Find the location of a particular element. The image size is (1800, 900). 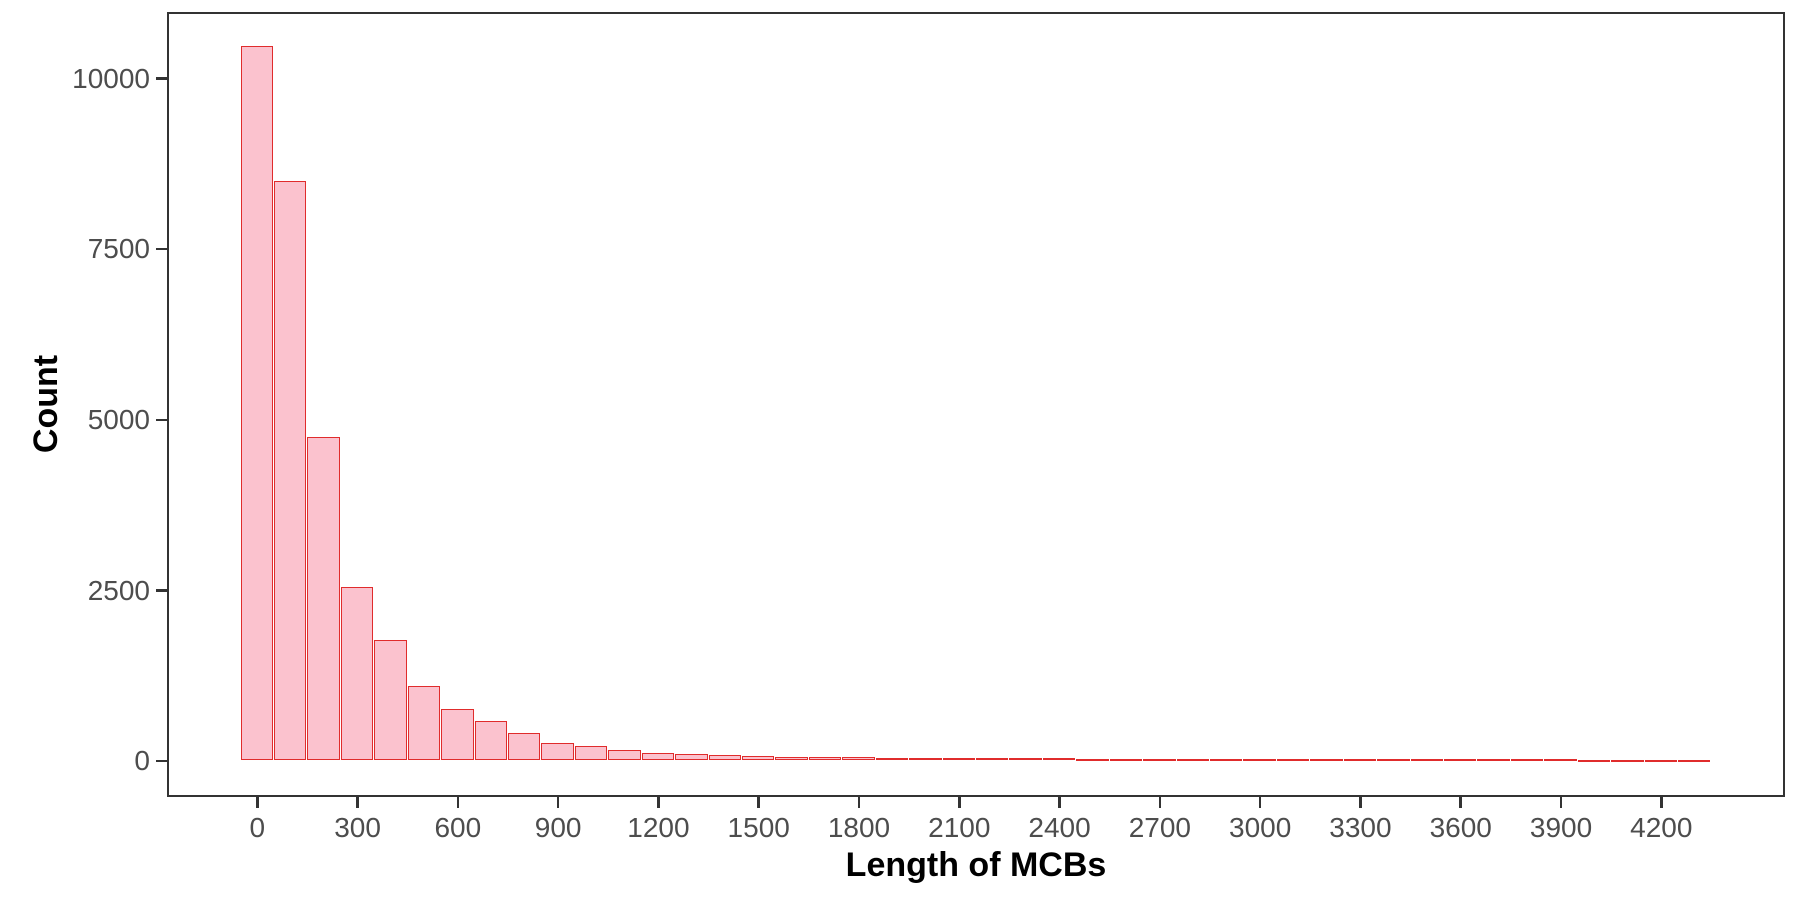

x-tick-label: 600 is located at coordinates (458, 827).